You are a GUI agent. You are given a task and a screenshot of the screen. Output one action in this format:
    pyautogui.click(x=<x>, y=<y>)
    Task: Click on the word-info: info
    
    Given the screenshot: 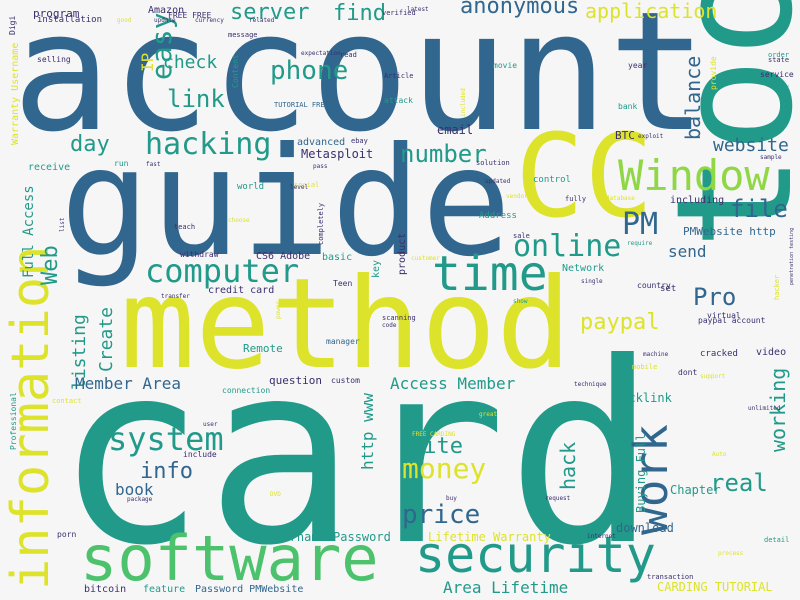 What is the action you would take?
    pyautogui.click(x=166, y=471)
    